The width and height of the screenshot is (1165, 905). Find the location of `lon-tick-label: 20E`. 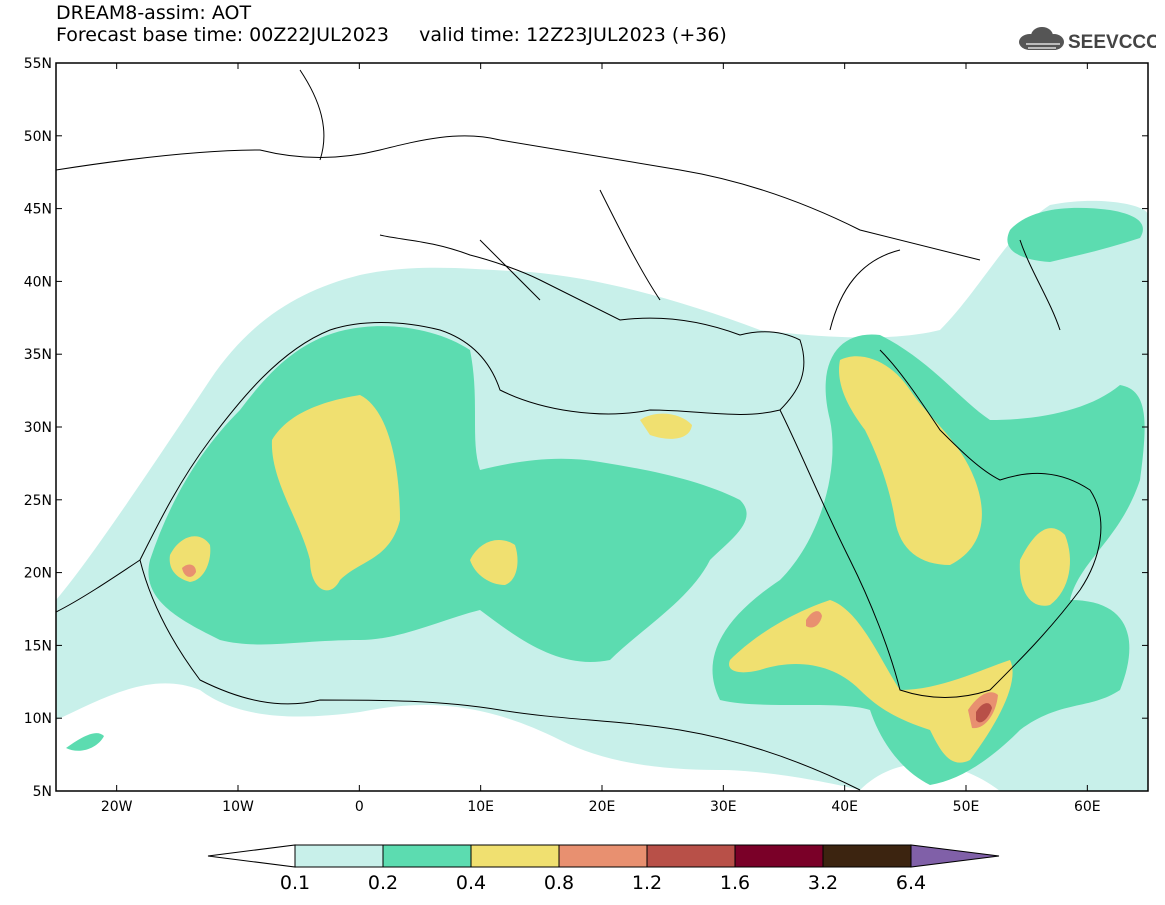

lon-tick-label: 20E is located at coordinates (602, 807).